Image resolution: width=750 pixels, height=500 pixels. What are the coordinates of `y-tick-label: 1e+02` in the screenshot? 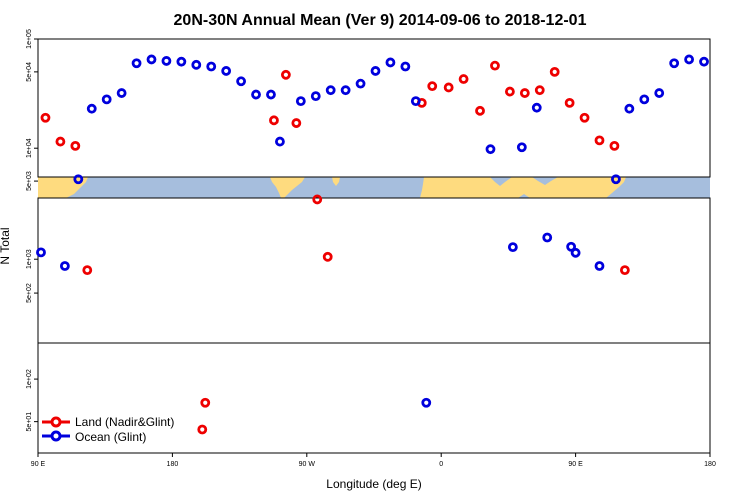 It's located at (29, 379).